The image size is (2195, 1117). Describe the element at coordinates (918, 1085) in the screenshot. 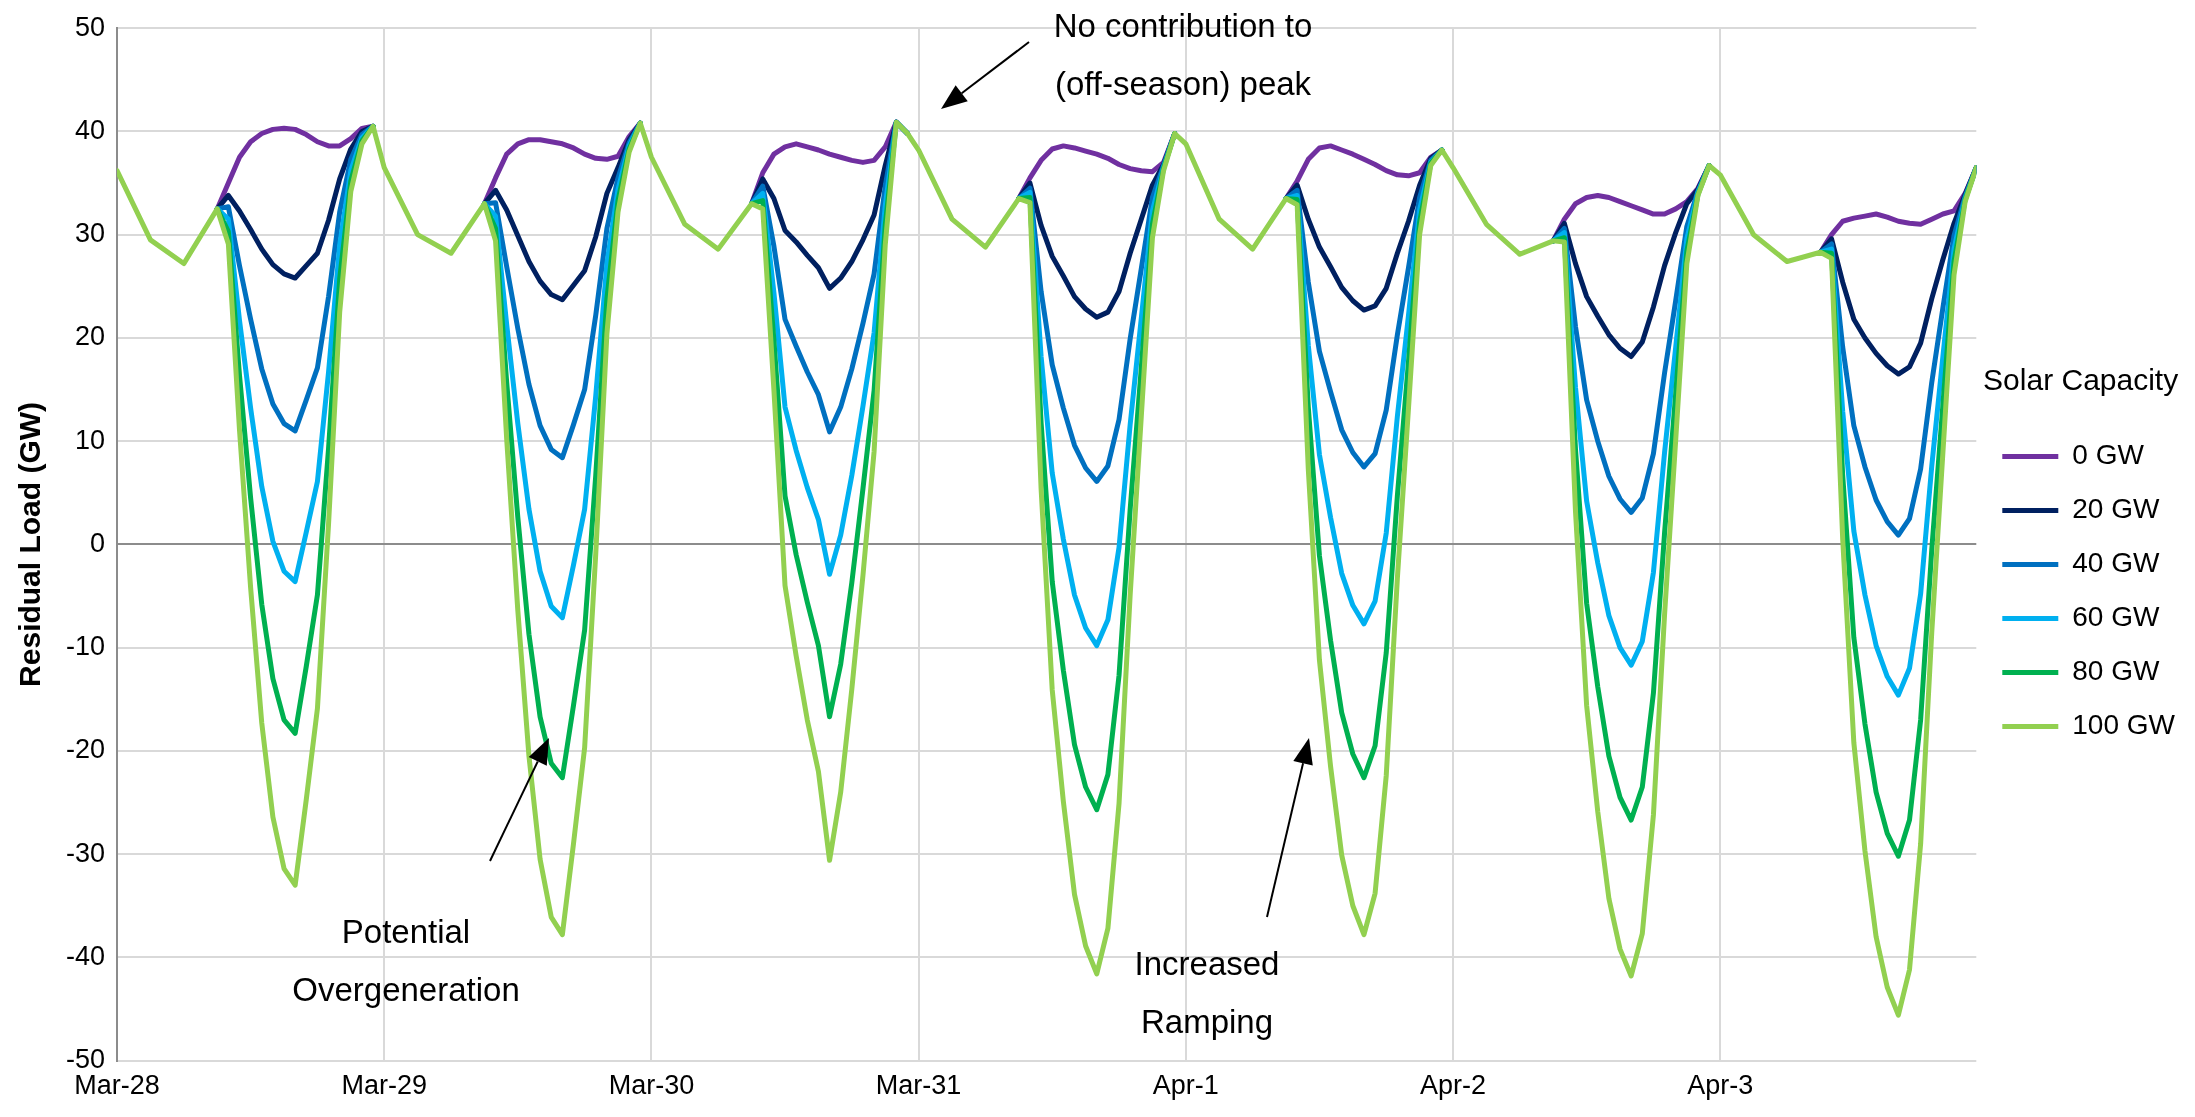

I see `x-tick-label: Mar-31` at that location.